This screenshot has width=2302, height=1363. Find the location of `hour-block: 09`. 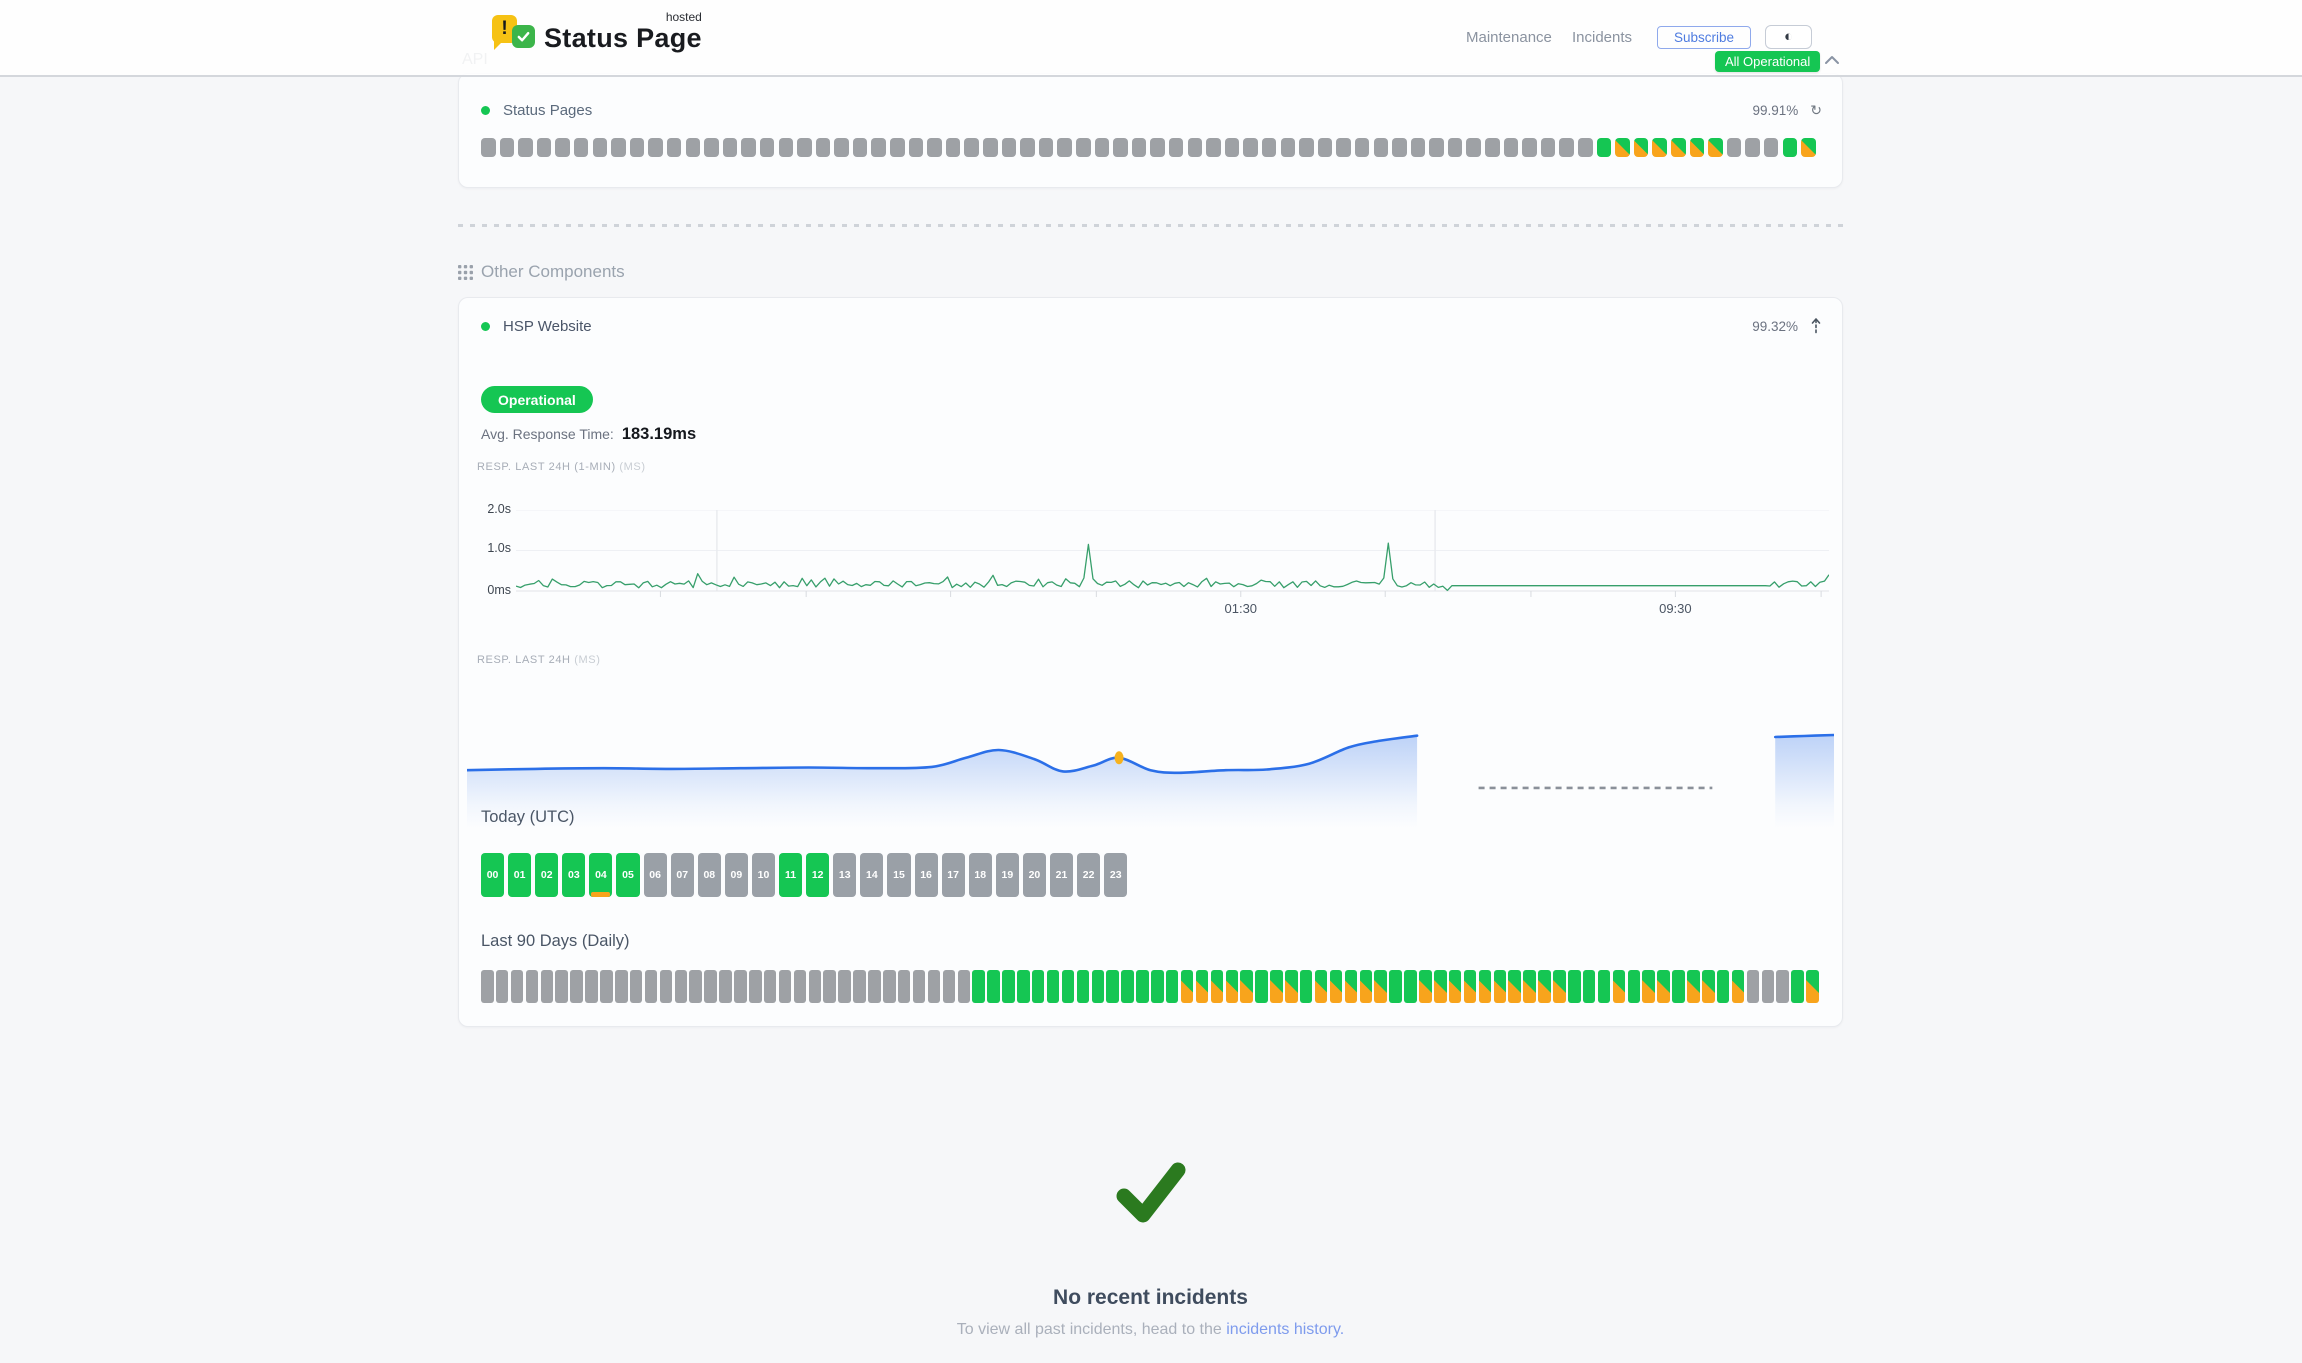

hour-block: 09 is located at coordinates (736, 875).